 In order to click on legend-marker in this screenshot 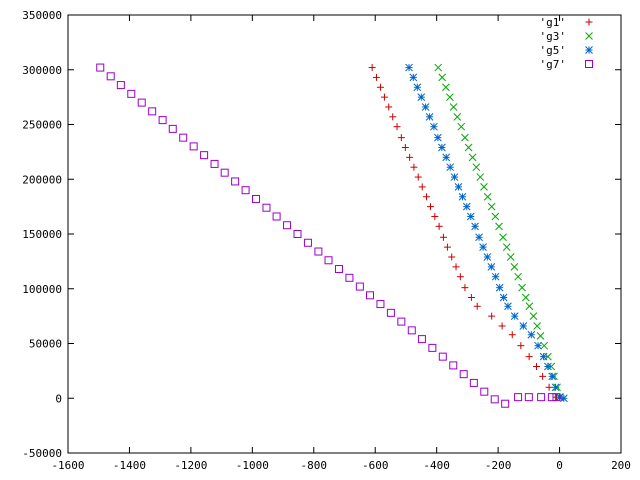, I will do `click(589, 64)`.